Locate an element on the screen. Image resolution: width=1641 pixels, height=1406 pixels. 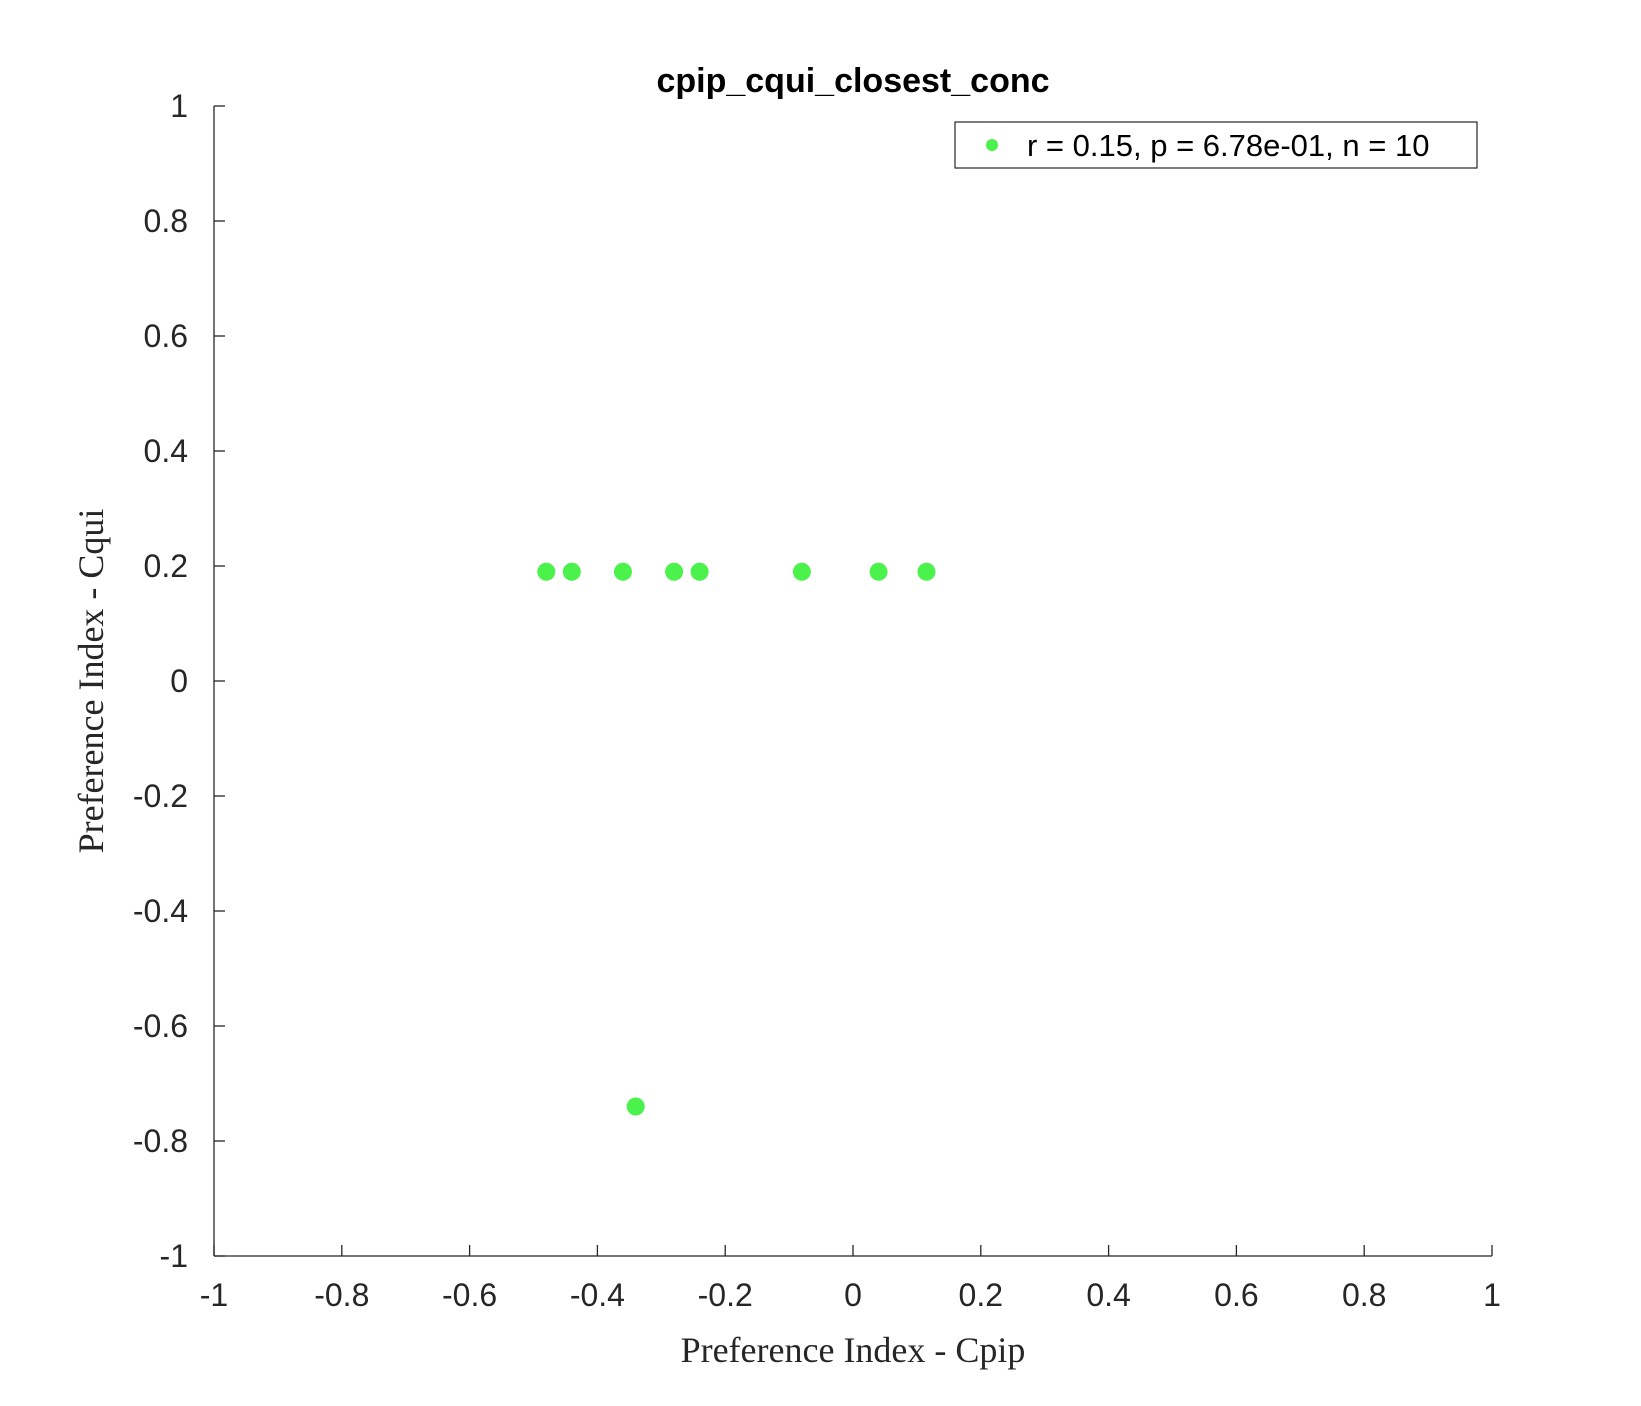
chart-title: cpip_cqui_closest_conc is located at coordinates (852, 81).